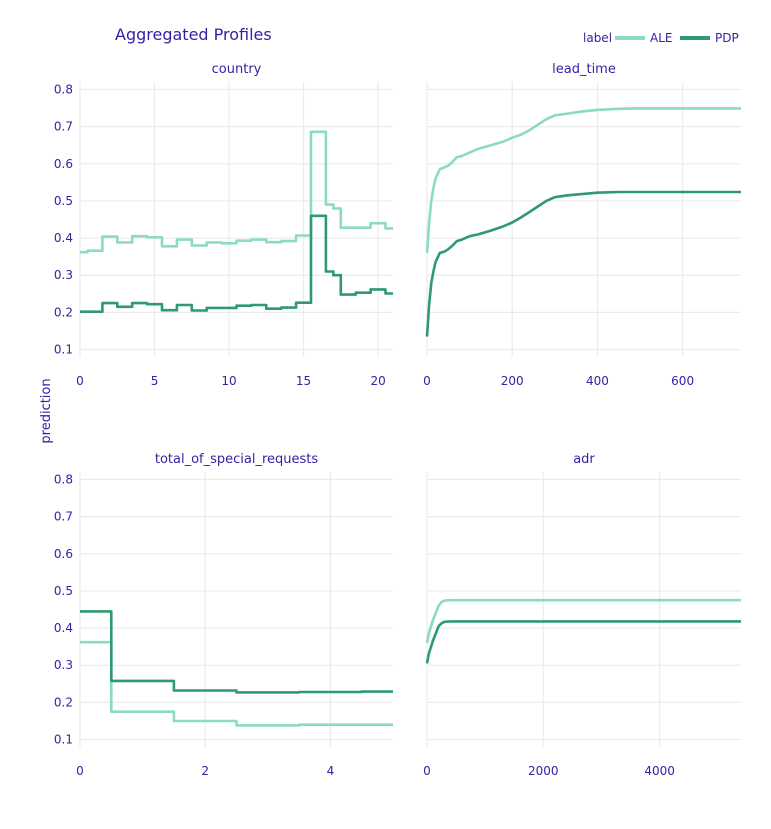 The image size is (771, 829). Describe the element at coordinates (46, 410) in the screenshot. I see `y-axis-label: prediction` at that location.